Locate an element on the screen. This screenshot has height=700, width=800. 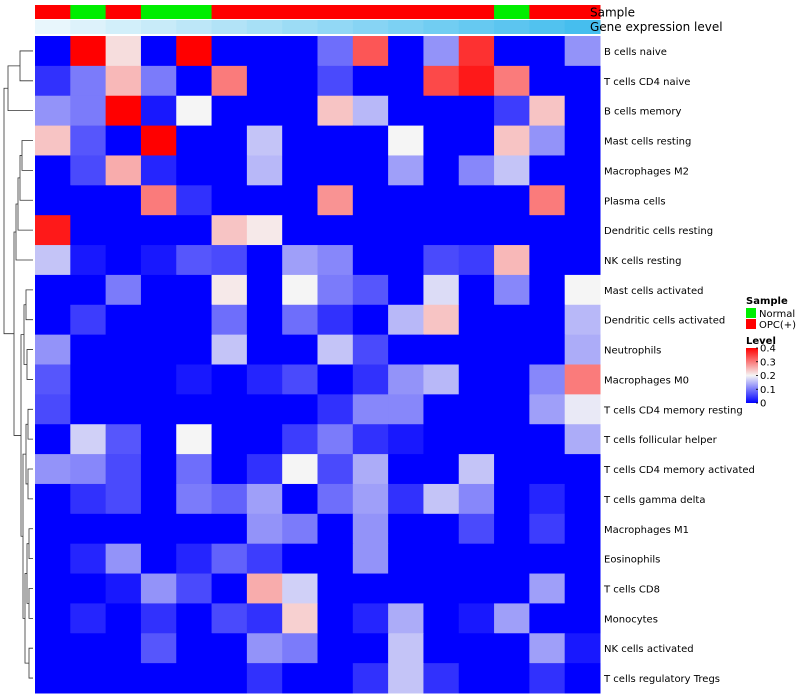
legend-level-tick-label: 0.3 is located at coordinates (768, 362).